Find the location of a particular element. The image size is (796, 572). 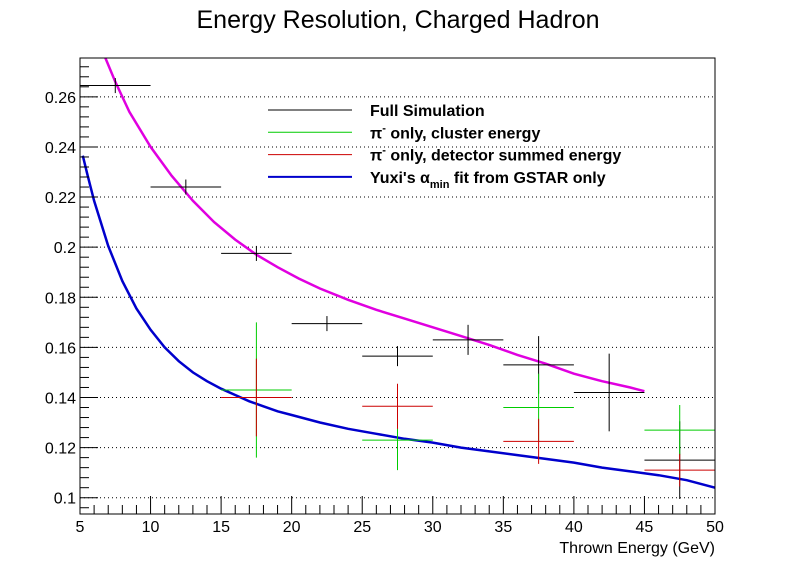

legend-label-main: Yuxi's α is located at coordinates (400, 178).